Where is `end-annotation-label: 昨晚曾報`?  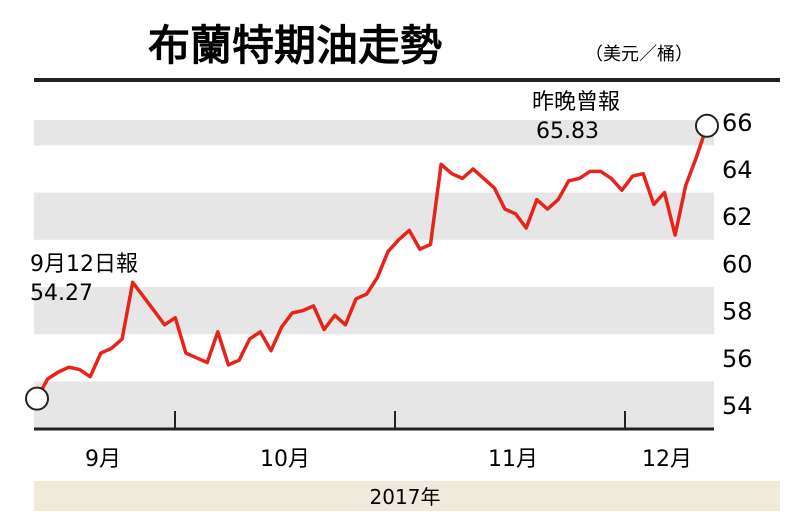 end-annotation-label: 昨晚曾報 is located at coordinates (576, 102).